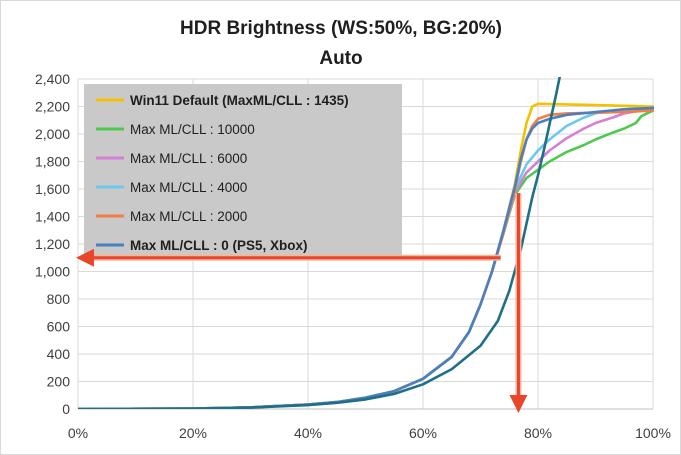 This screenshot has width=681, height=455. Describe the element at coordinates (192, 129) in the screenshot. I see `legend-label: Max ML/CLL : 10000` at that location.